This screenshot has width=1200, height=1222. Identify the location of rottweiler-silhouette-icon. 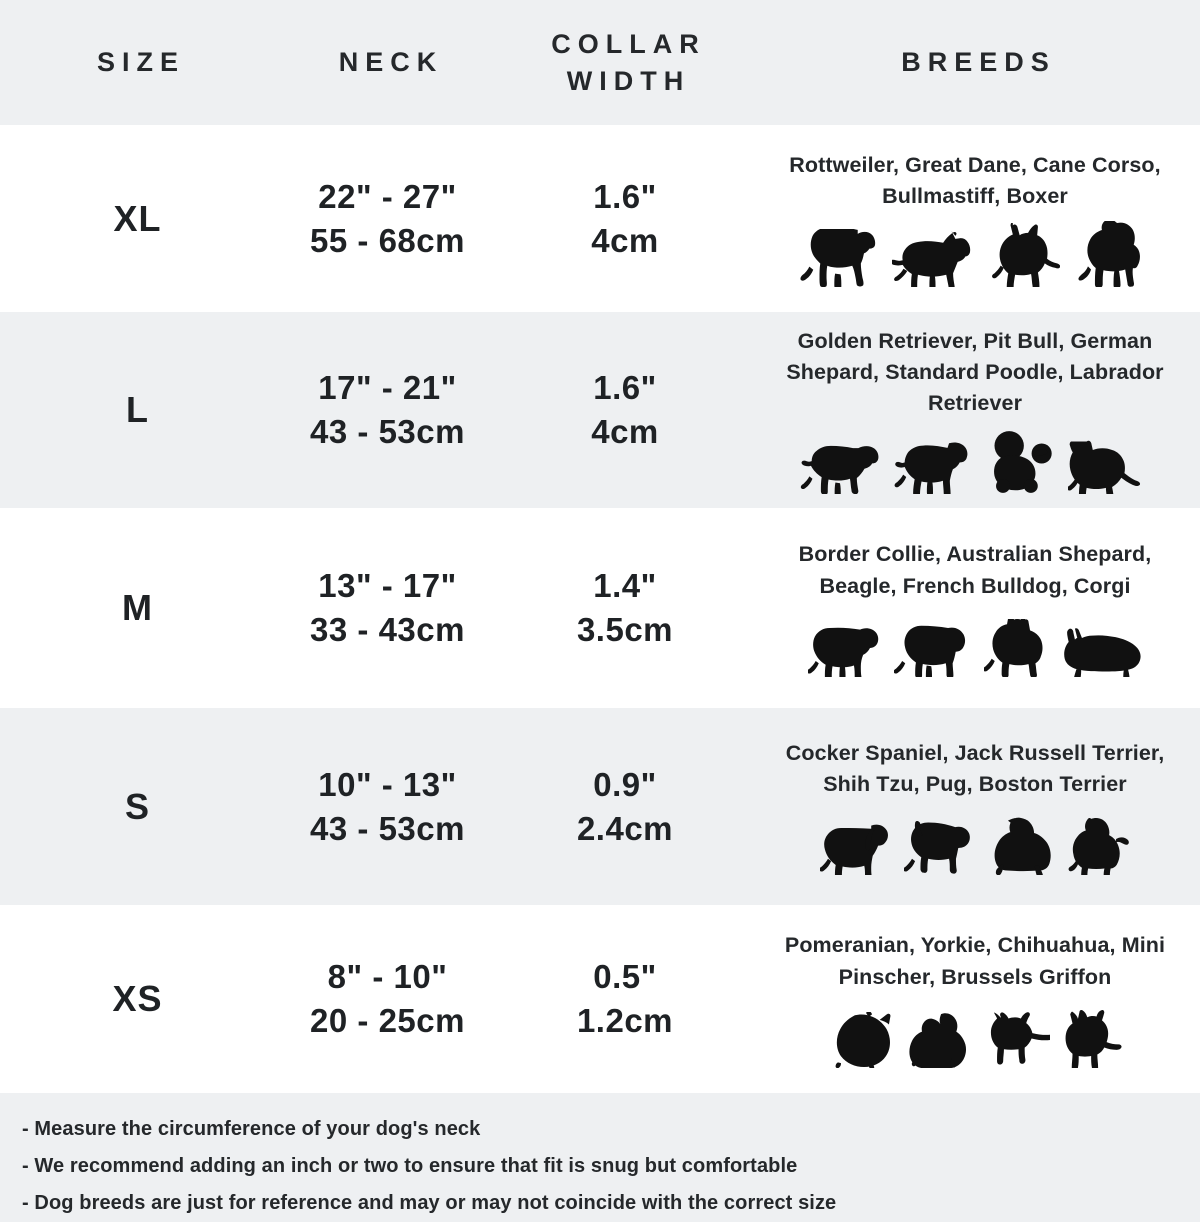
(839, 258).